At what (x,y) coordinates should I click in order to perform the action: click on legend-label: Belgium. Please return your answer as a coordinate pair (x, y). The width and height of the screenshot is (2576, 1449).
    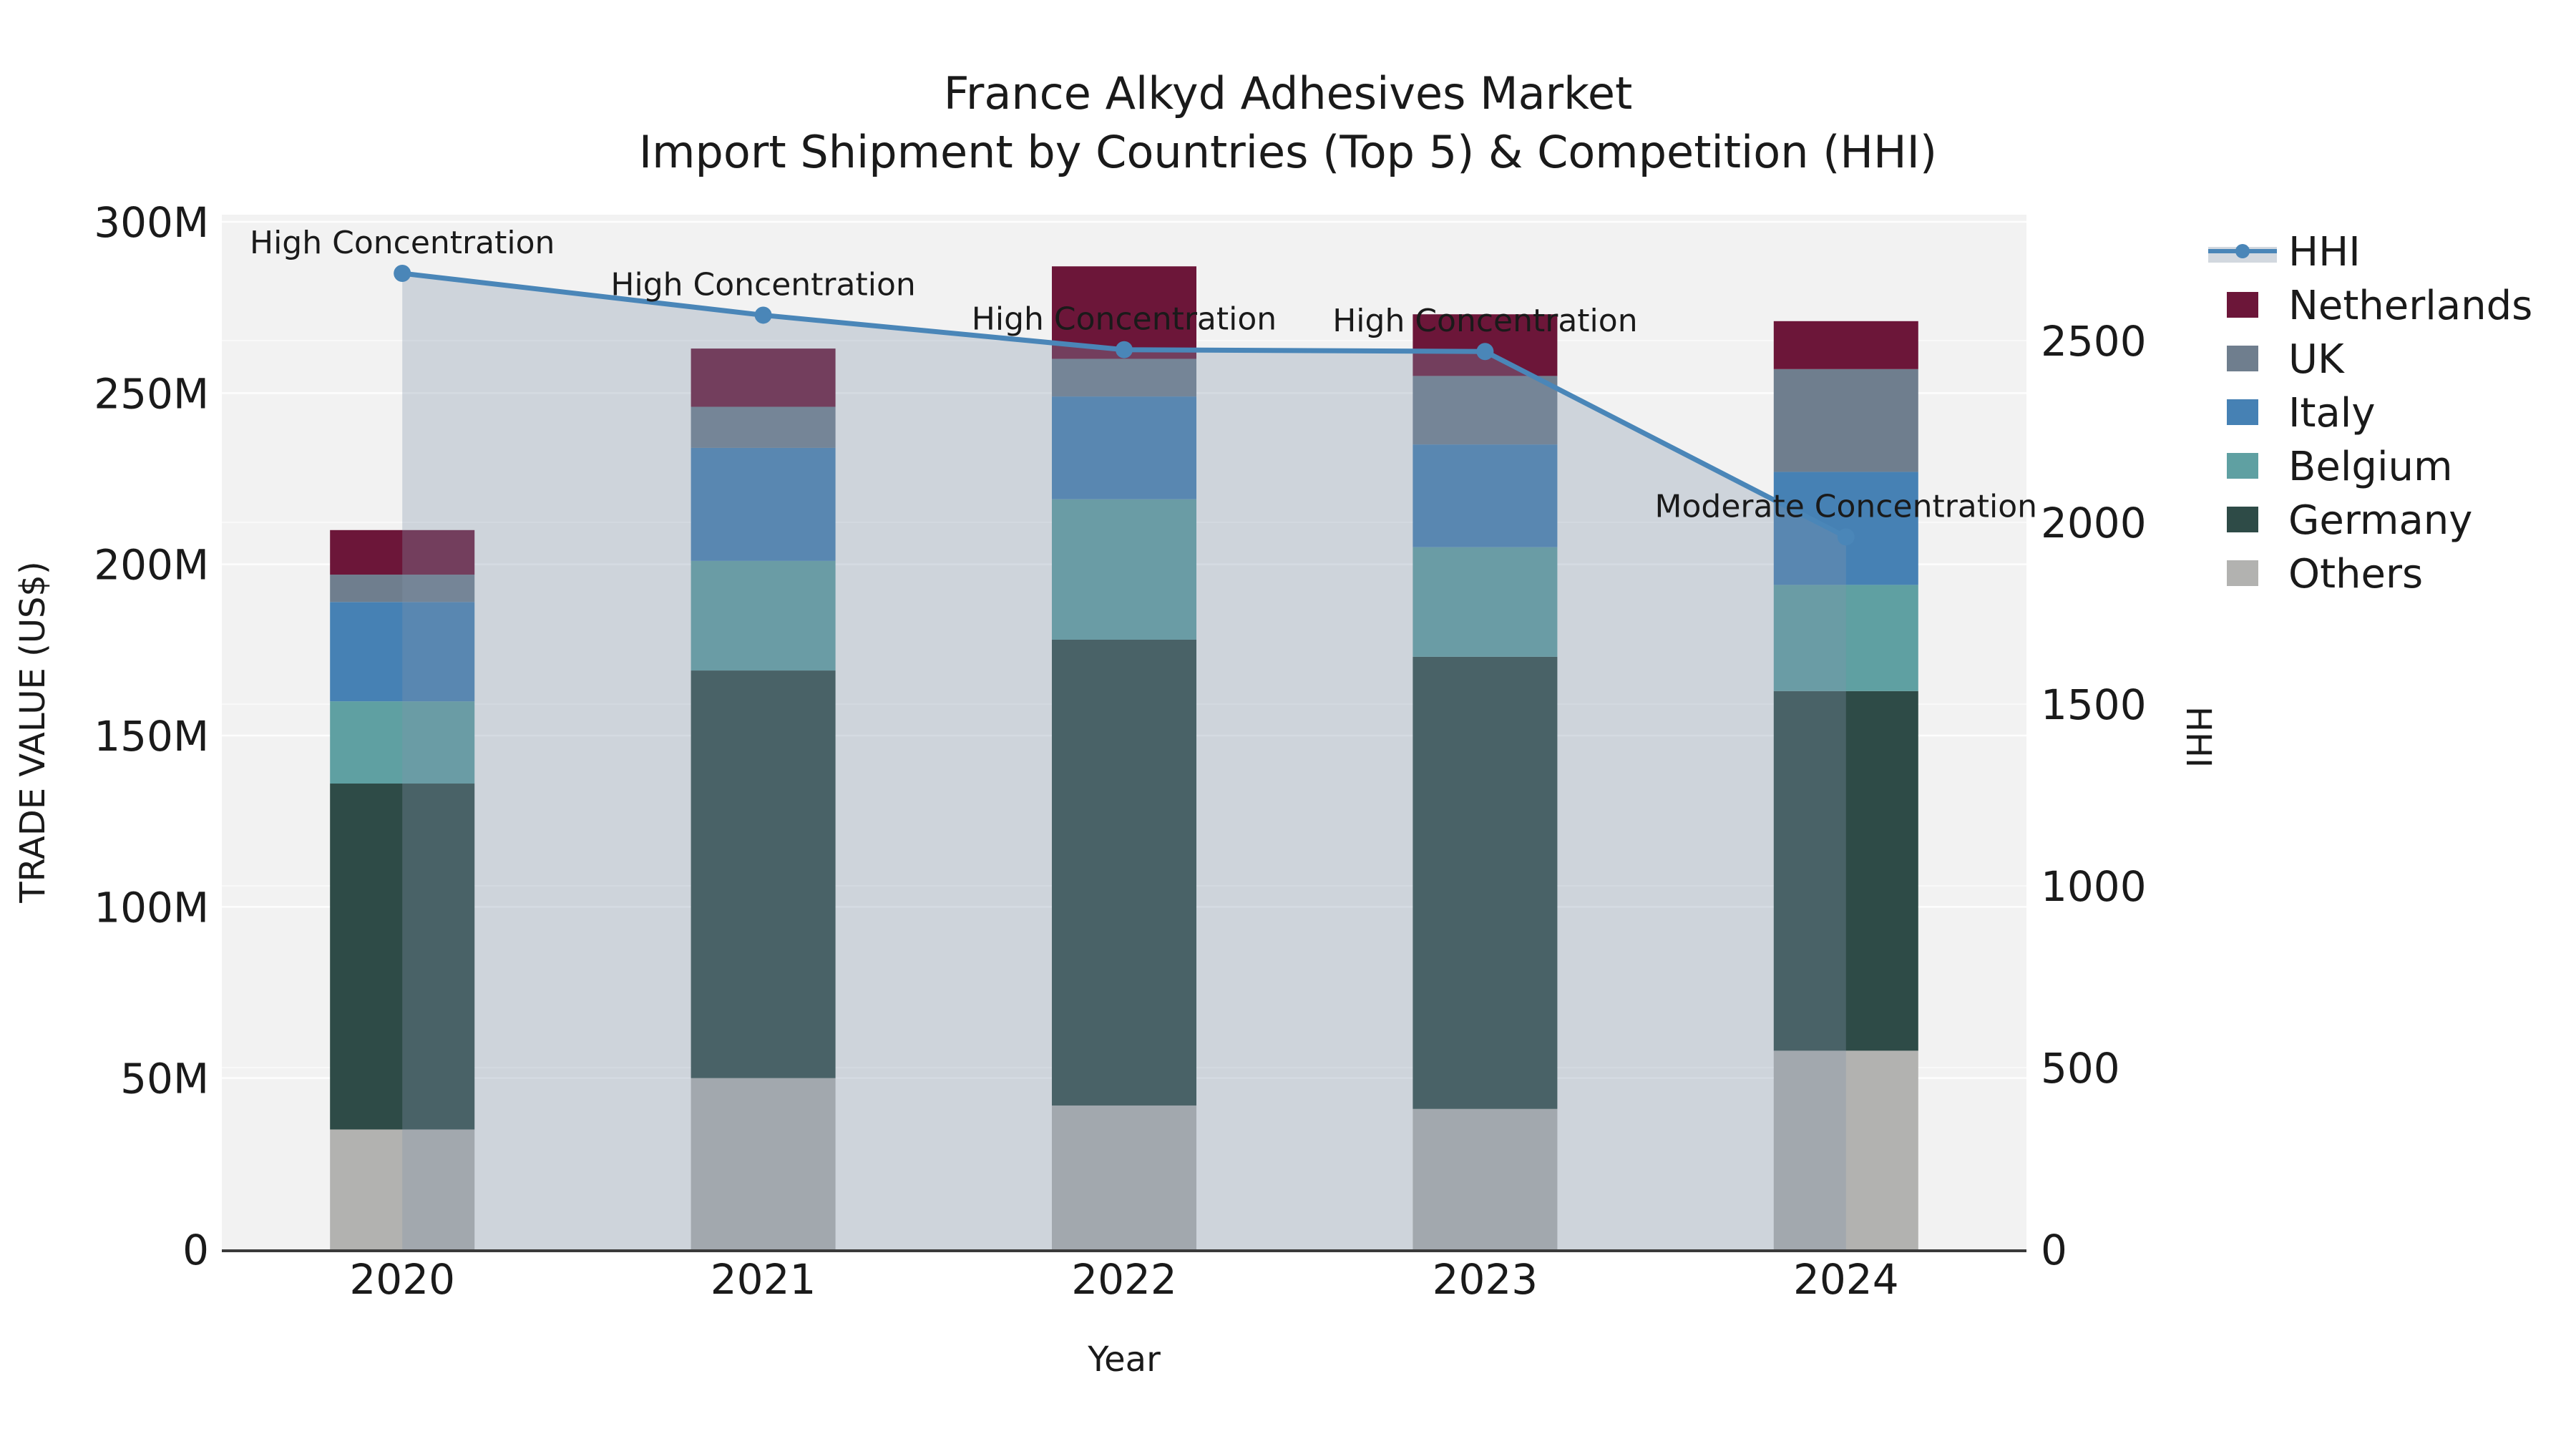
    Looking at the image, I should click on (2370, 467).